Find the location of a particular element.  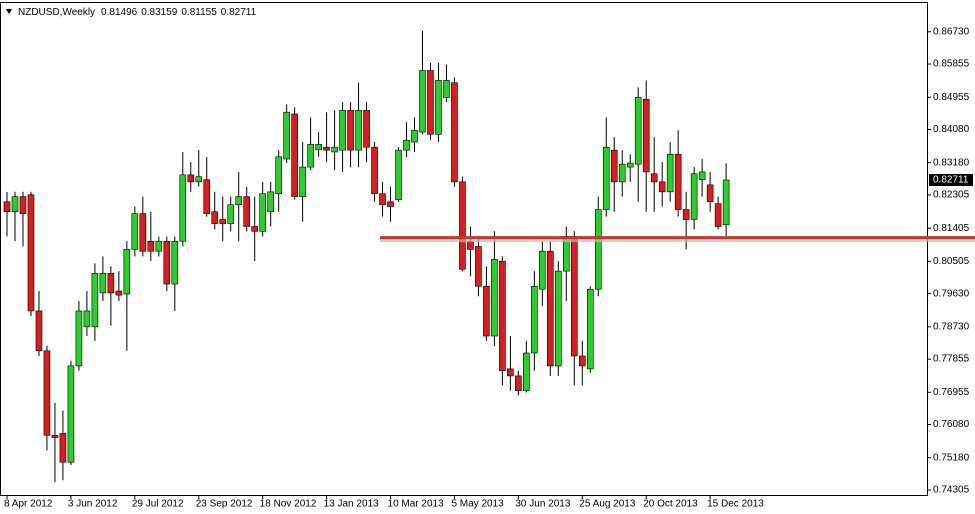

y-tick-label: 0.81405 is located at coordinates (951, 228).